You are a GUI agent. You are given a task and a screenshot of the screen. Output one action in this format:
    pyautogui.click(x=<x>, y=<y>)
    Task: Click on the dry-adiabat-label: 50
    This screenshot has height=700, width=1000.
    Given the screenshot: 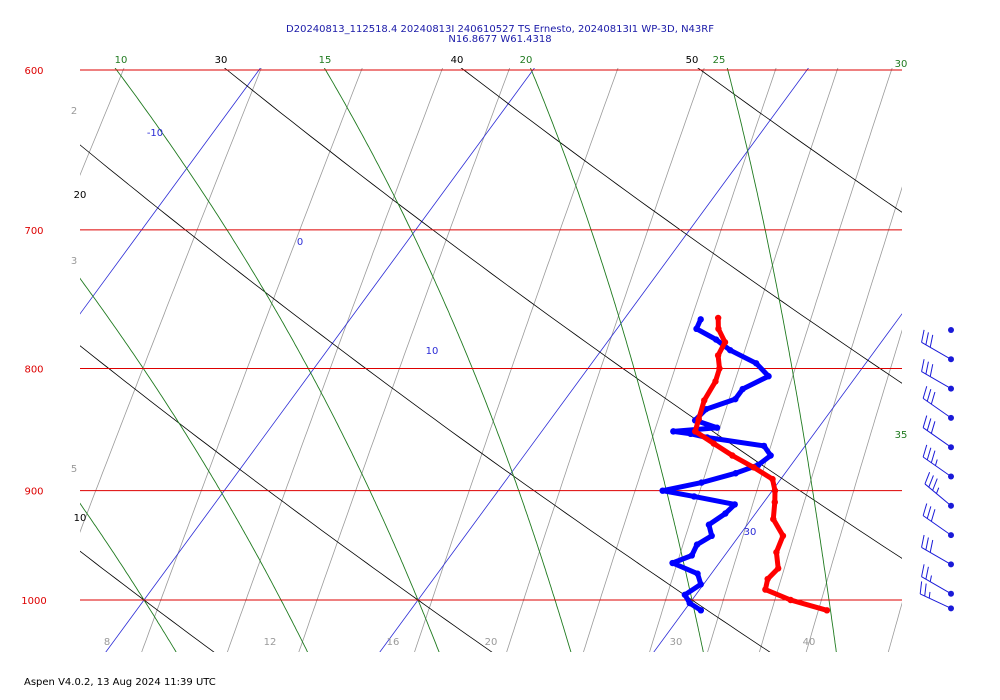 What is the action you would take?
    pyautogui.click(x=692, y=60)
    